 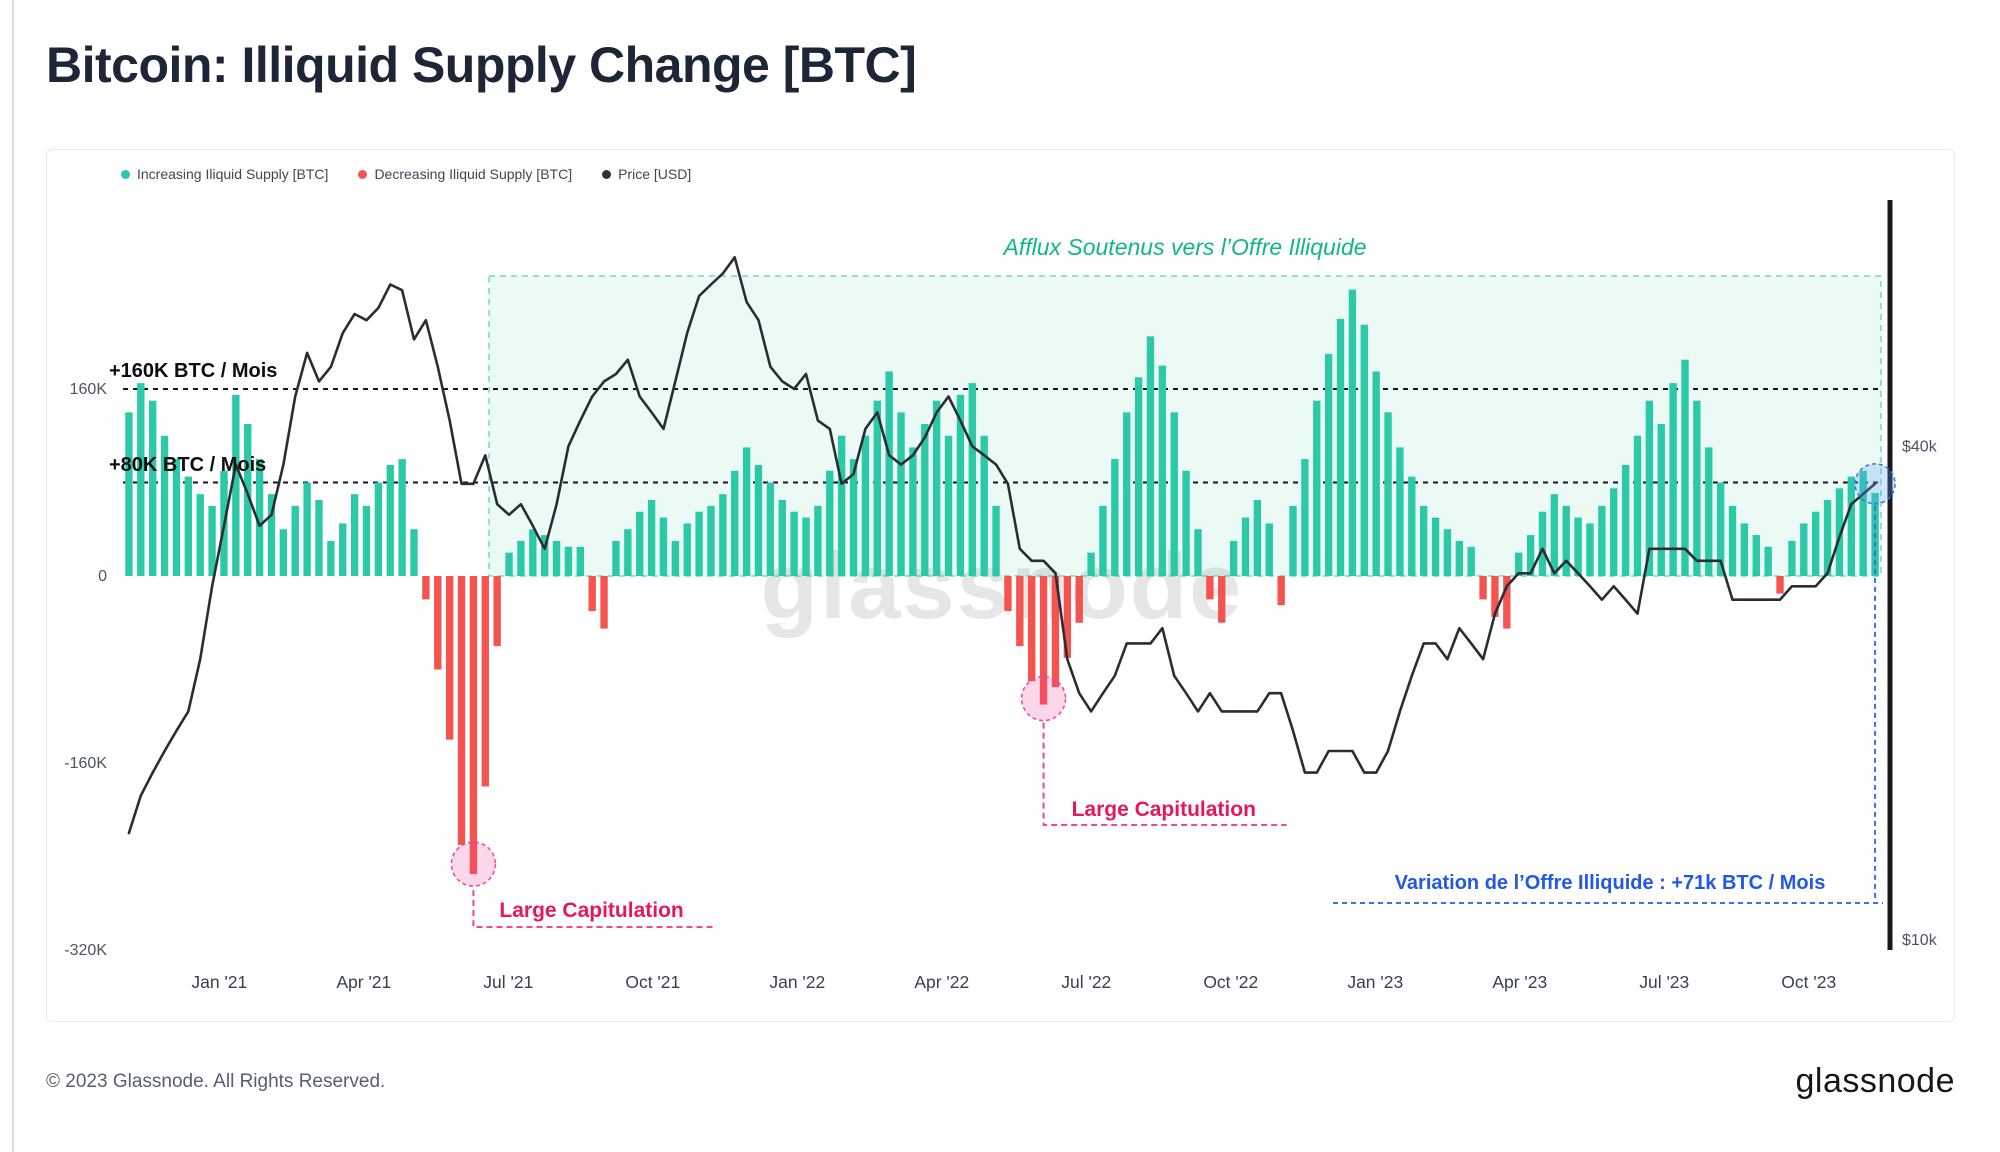 I want to click on capitulation-1-circle, so click(x=473, y=864).